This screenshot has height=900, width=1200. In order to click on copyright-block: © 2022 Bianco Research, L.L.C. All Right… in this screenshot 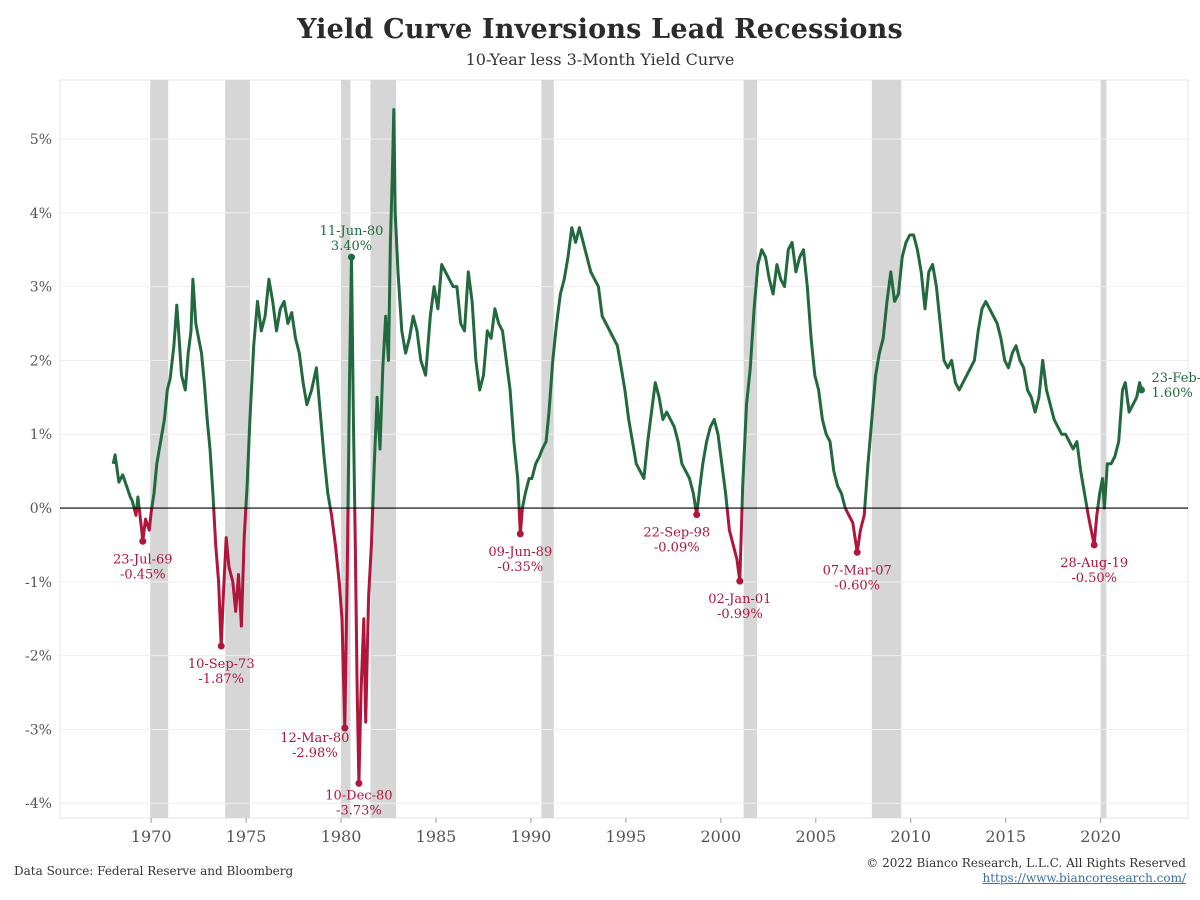, I will do `click(1026, 871)`.